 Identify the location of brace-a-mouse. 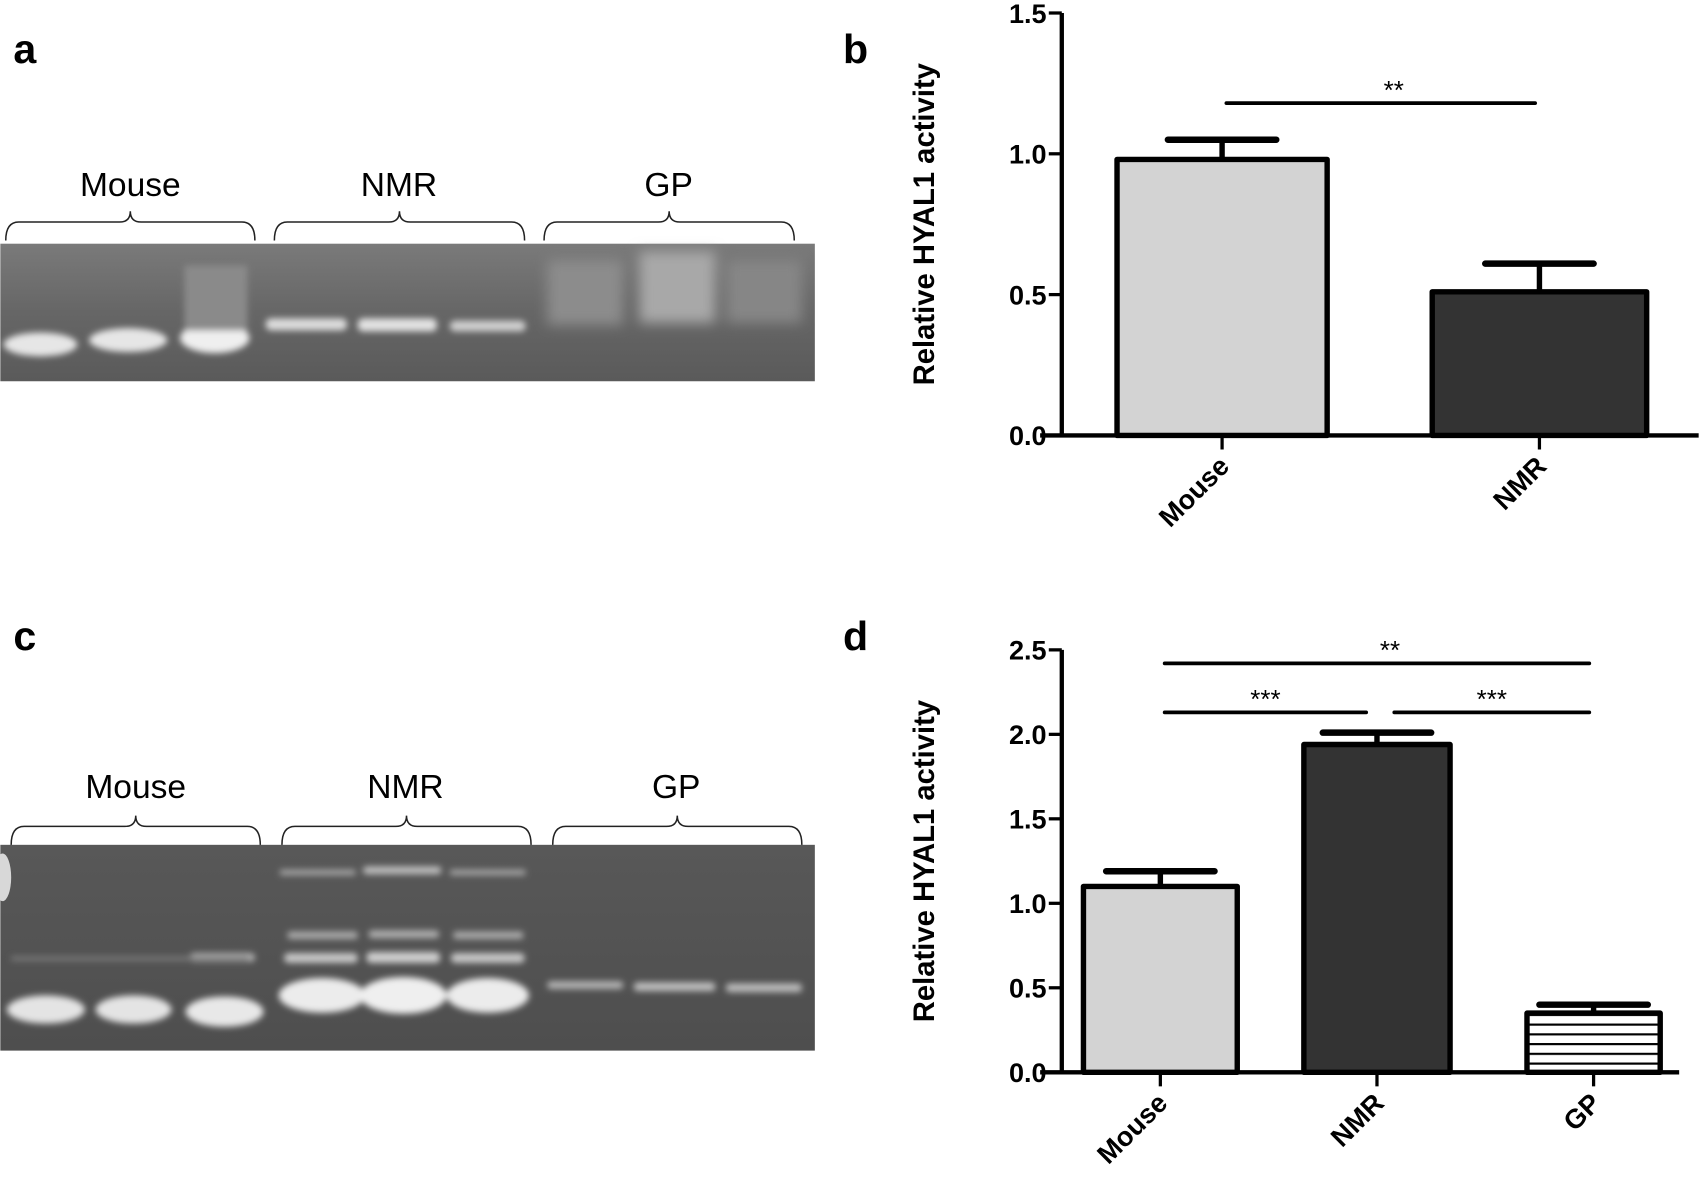
(130, 226).